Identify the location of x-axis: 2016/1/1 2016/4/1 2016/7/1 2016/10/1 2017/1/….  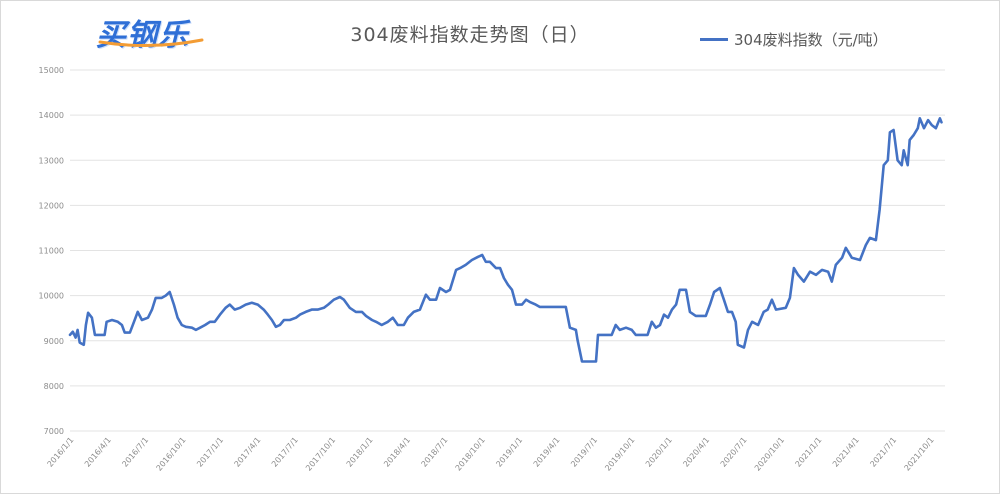
(491, 454).